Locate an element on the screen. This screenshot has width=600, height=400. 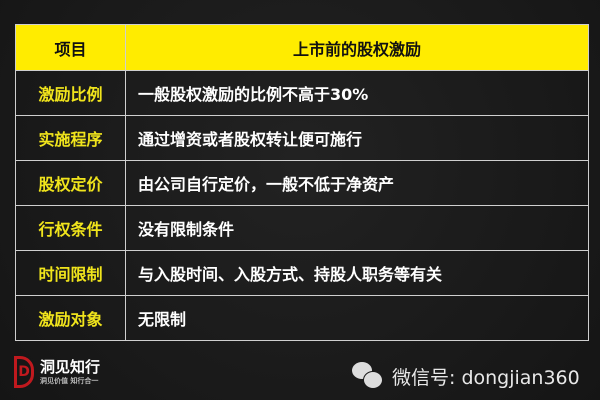
table-header-row: 项目 上市前的股权激励 is located at coordinates (302, 47).